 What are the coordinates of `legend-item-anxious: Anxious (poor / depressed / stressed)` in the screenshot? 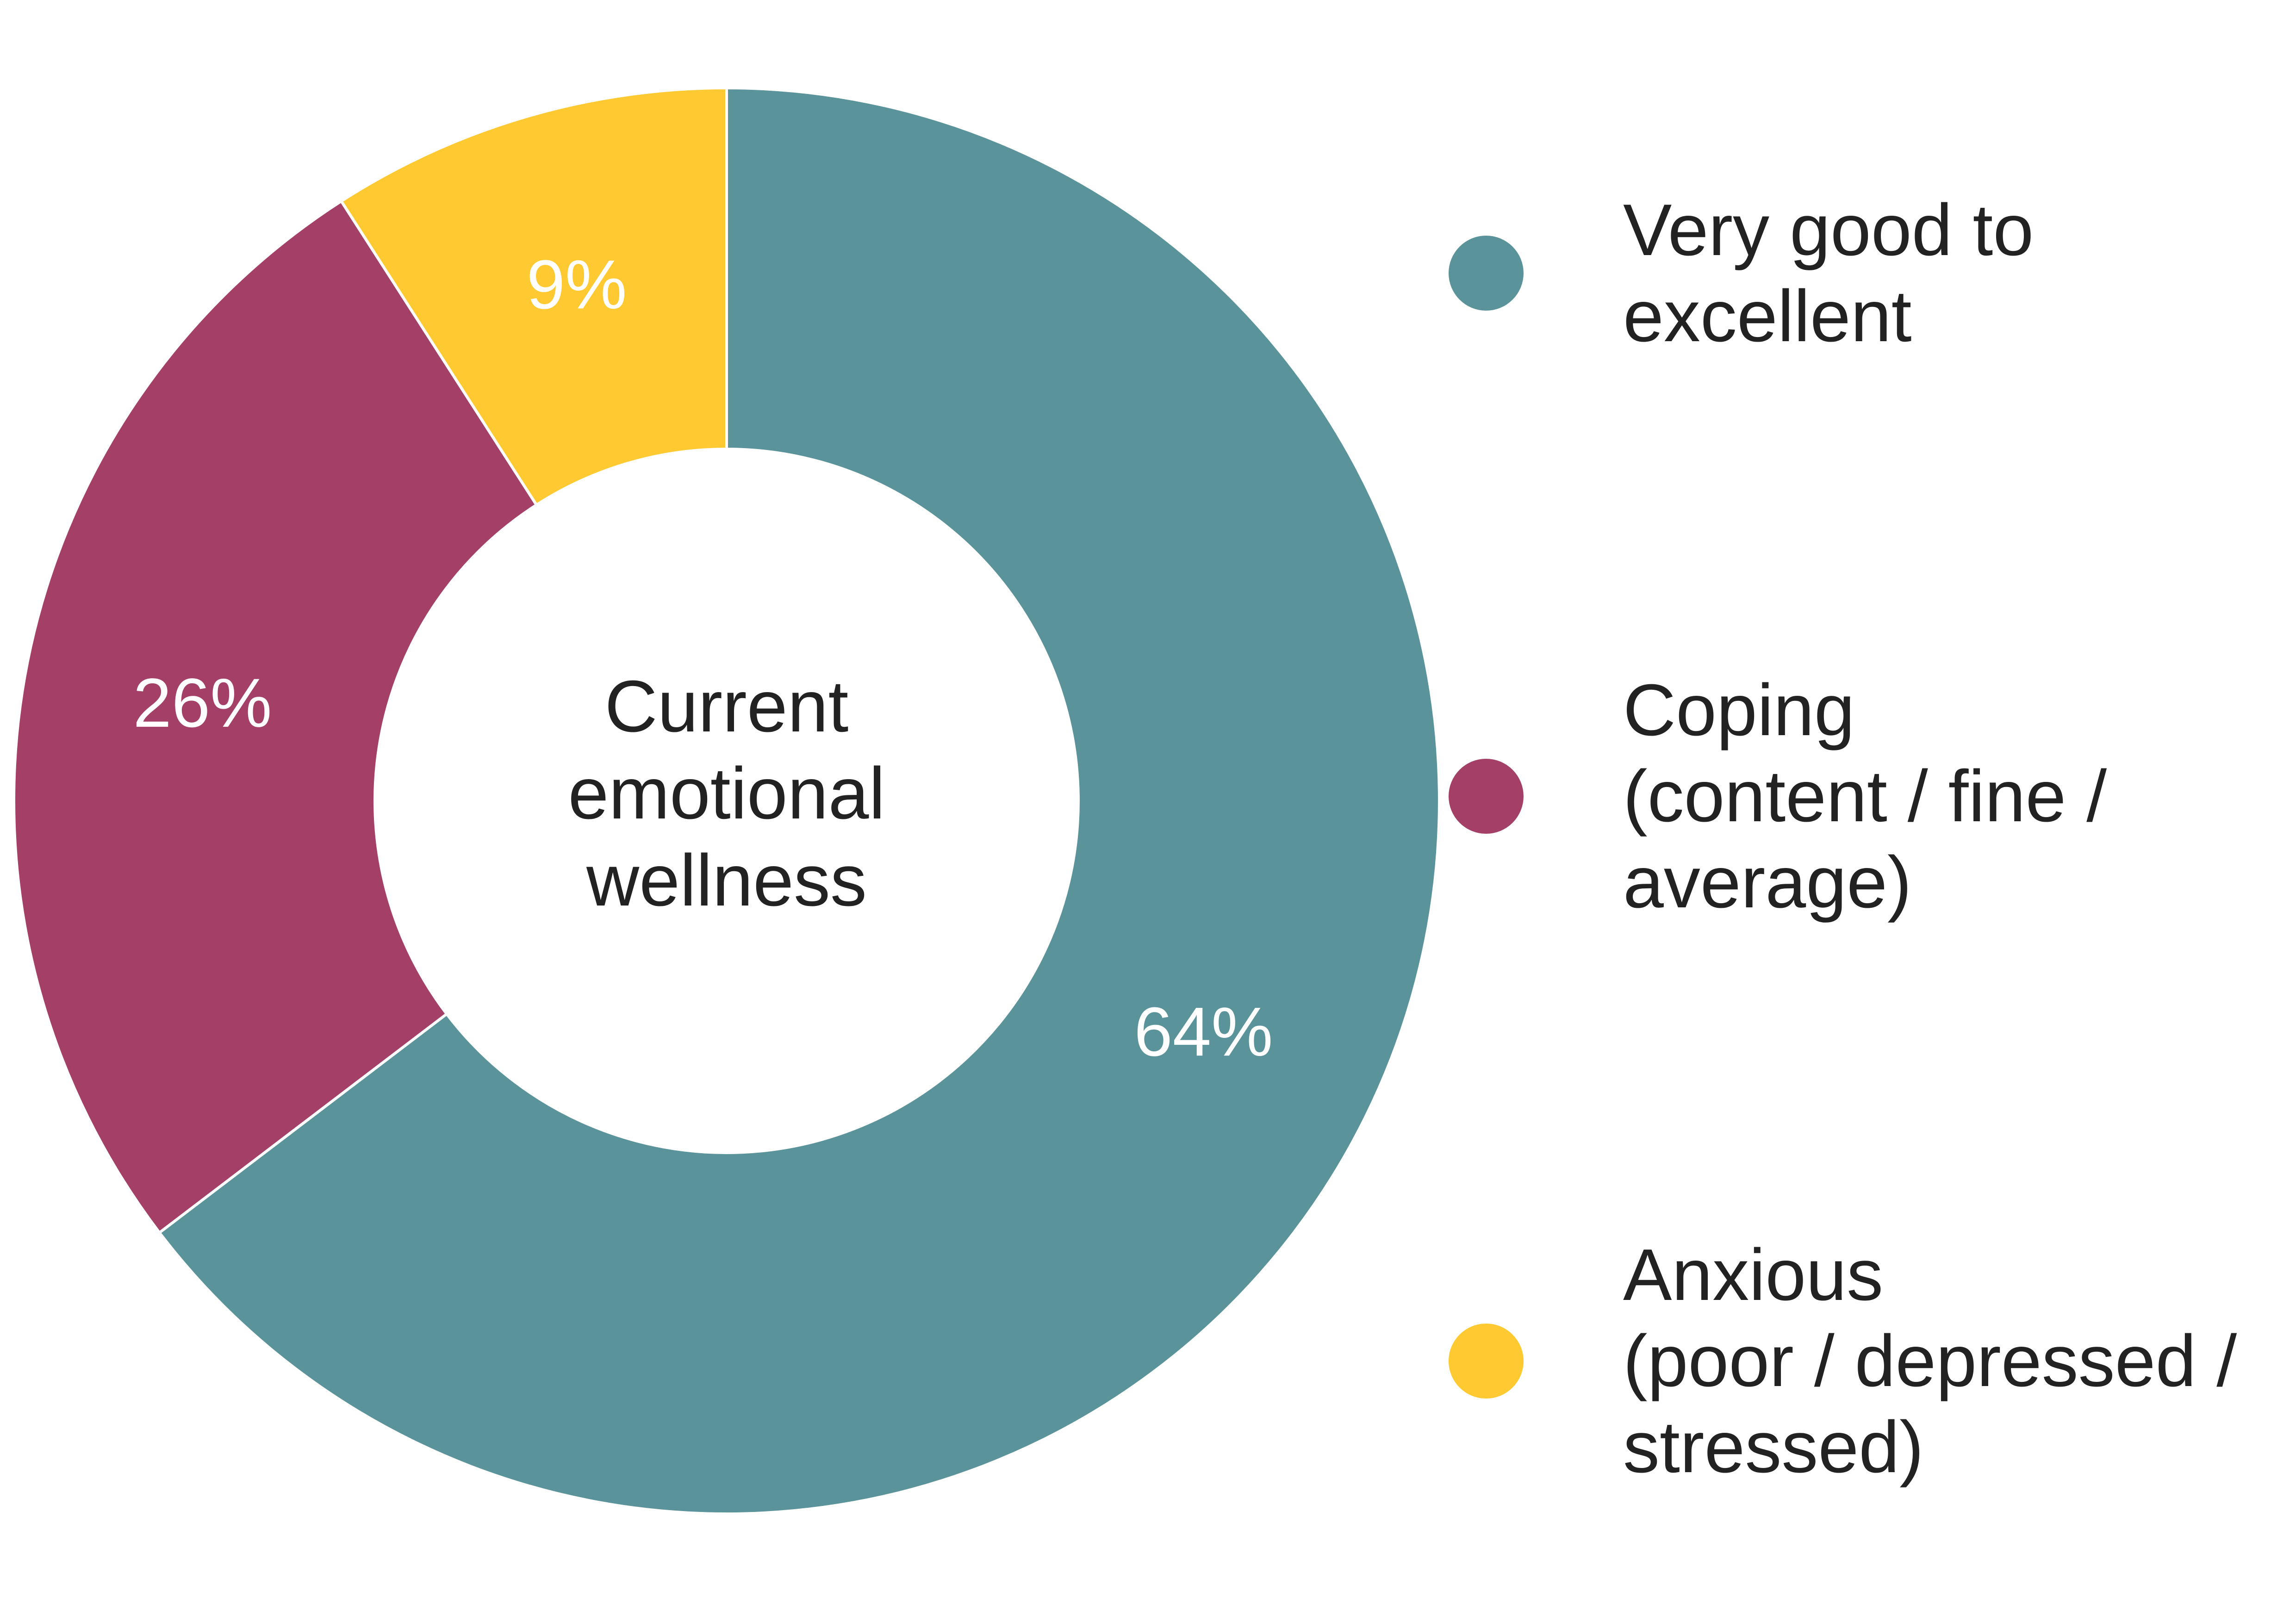 It's located at (1865, 1361).